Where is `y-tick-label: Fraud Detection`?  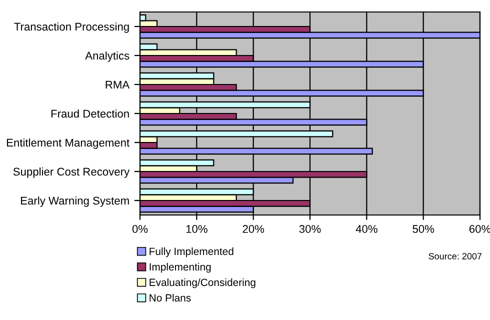
y-tick-label: Fraud Detection is located at coordinates (90, 113).